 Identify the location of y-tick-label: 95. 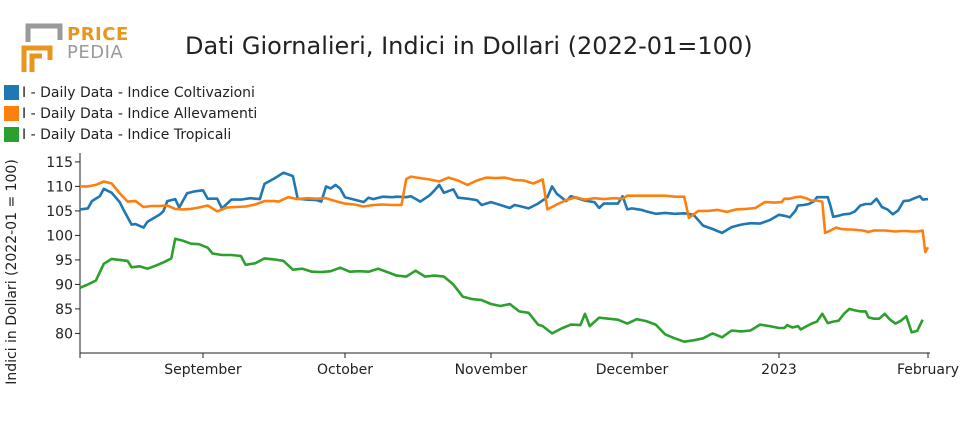
(64, 261).